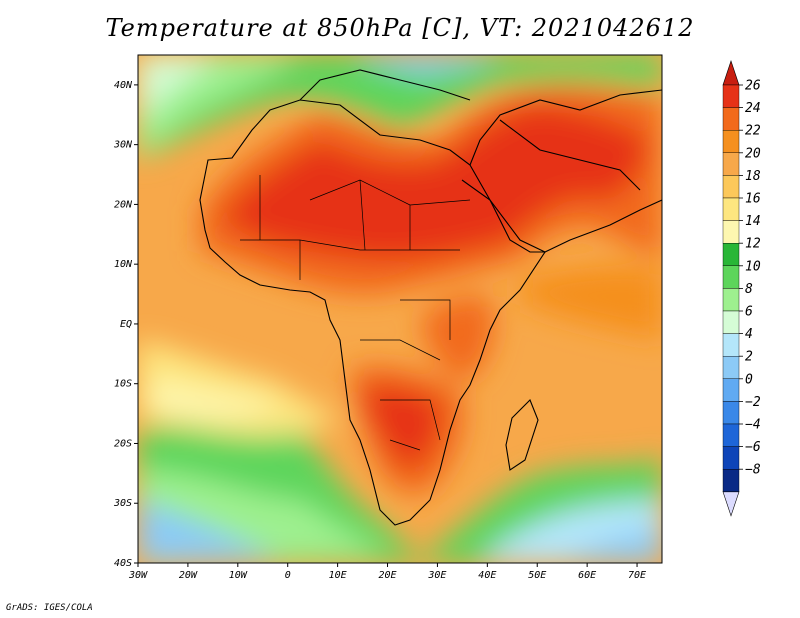  Describe the element at coordinates (355, 313) in the screenshot. I see `country-borders` at that location.